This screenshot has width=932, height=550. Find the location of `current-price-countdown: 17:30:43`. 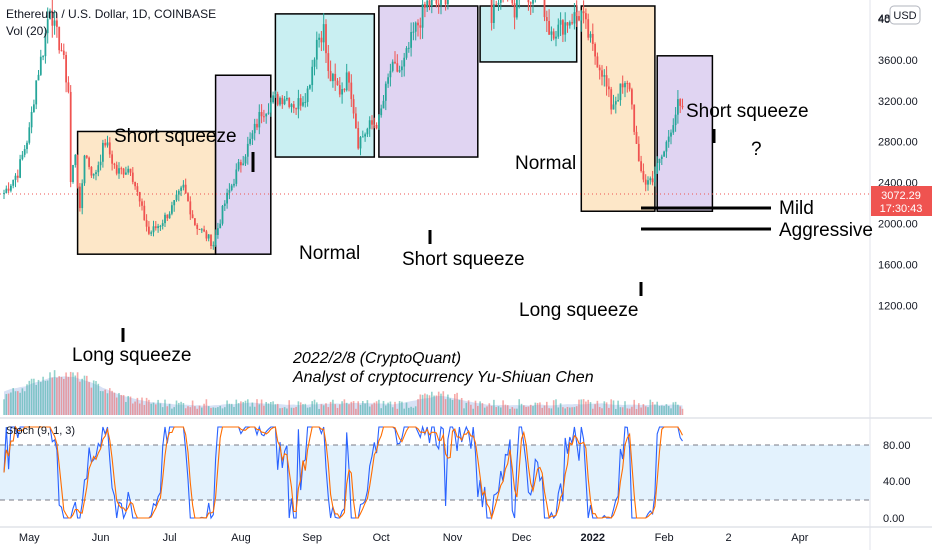

current-price-countdown: 17:30:43 is located at coordinates (901, 209).